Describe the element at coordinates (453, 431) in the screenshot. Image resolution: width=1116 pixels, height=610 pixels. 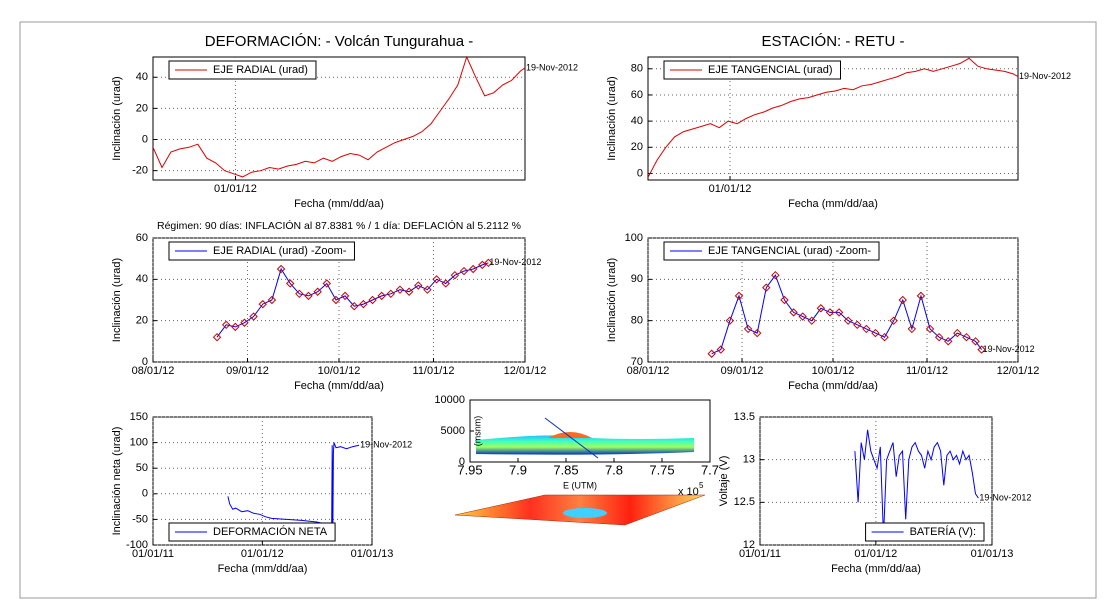
I see `y-tick-label: 5000` at that location.